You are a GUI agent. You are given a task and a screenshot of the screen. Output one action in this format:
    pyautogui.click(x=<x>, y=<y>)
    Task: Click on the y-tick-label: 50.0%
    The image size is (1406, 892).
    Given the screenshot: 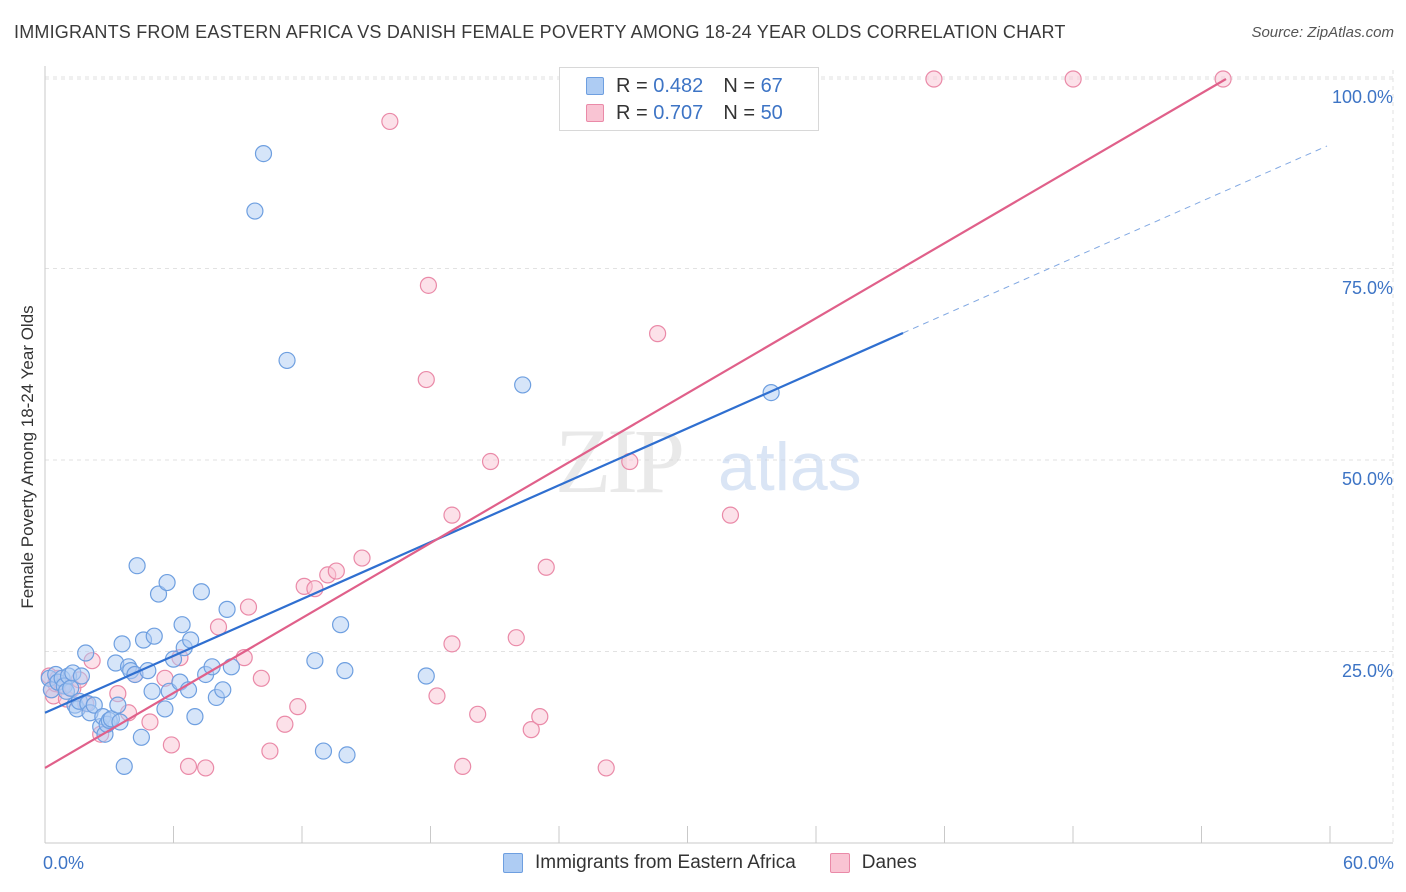 What is the action you would take?
    pyautogui.click(x=1367, y=479)
    